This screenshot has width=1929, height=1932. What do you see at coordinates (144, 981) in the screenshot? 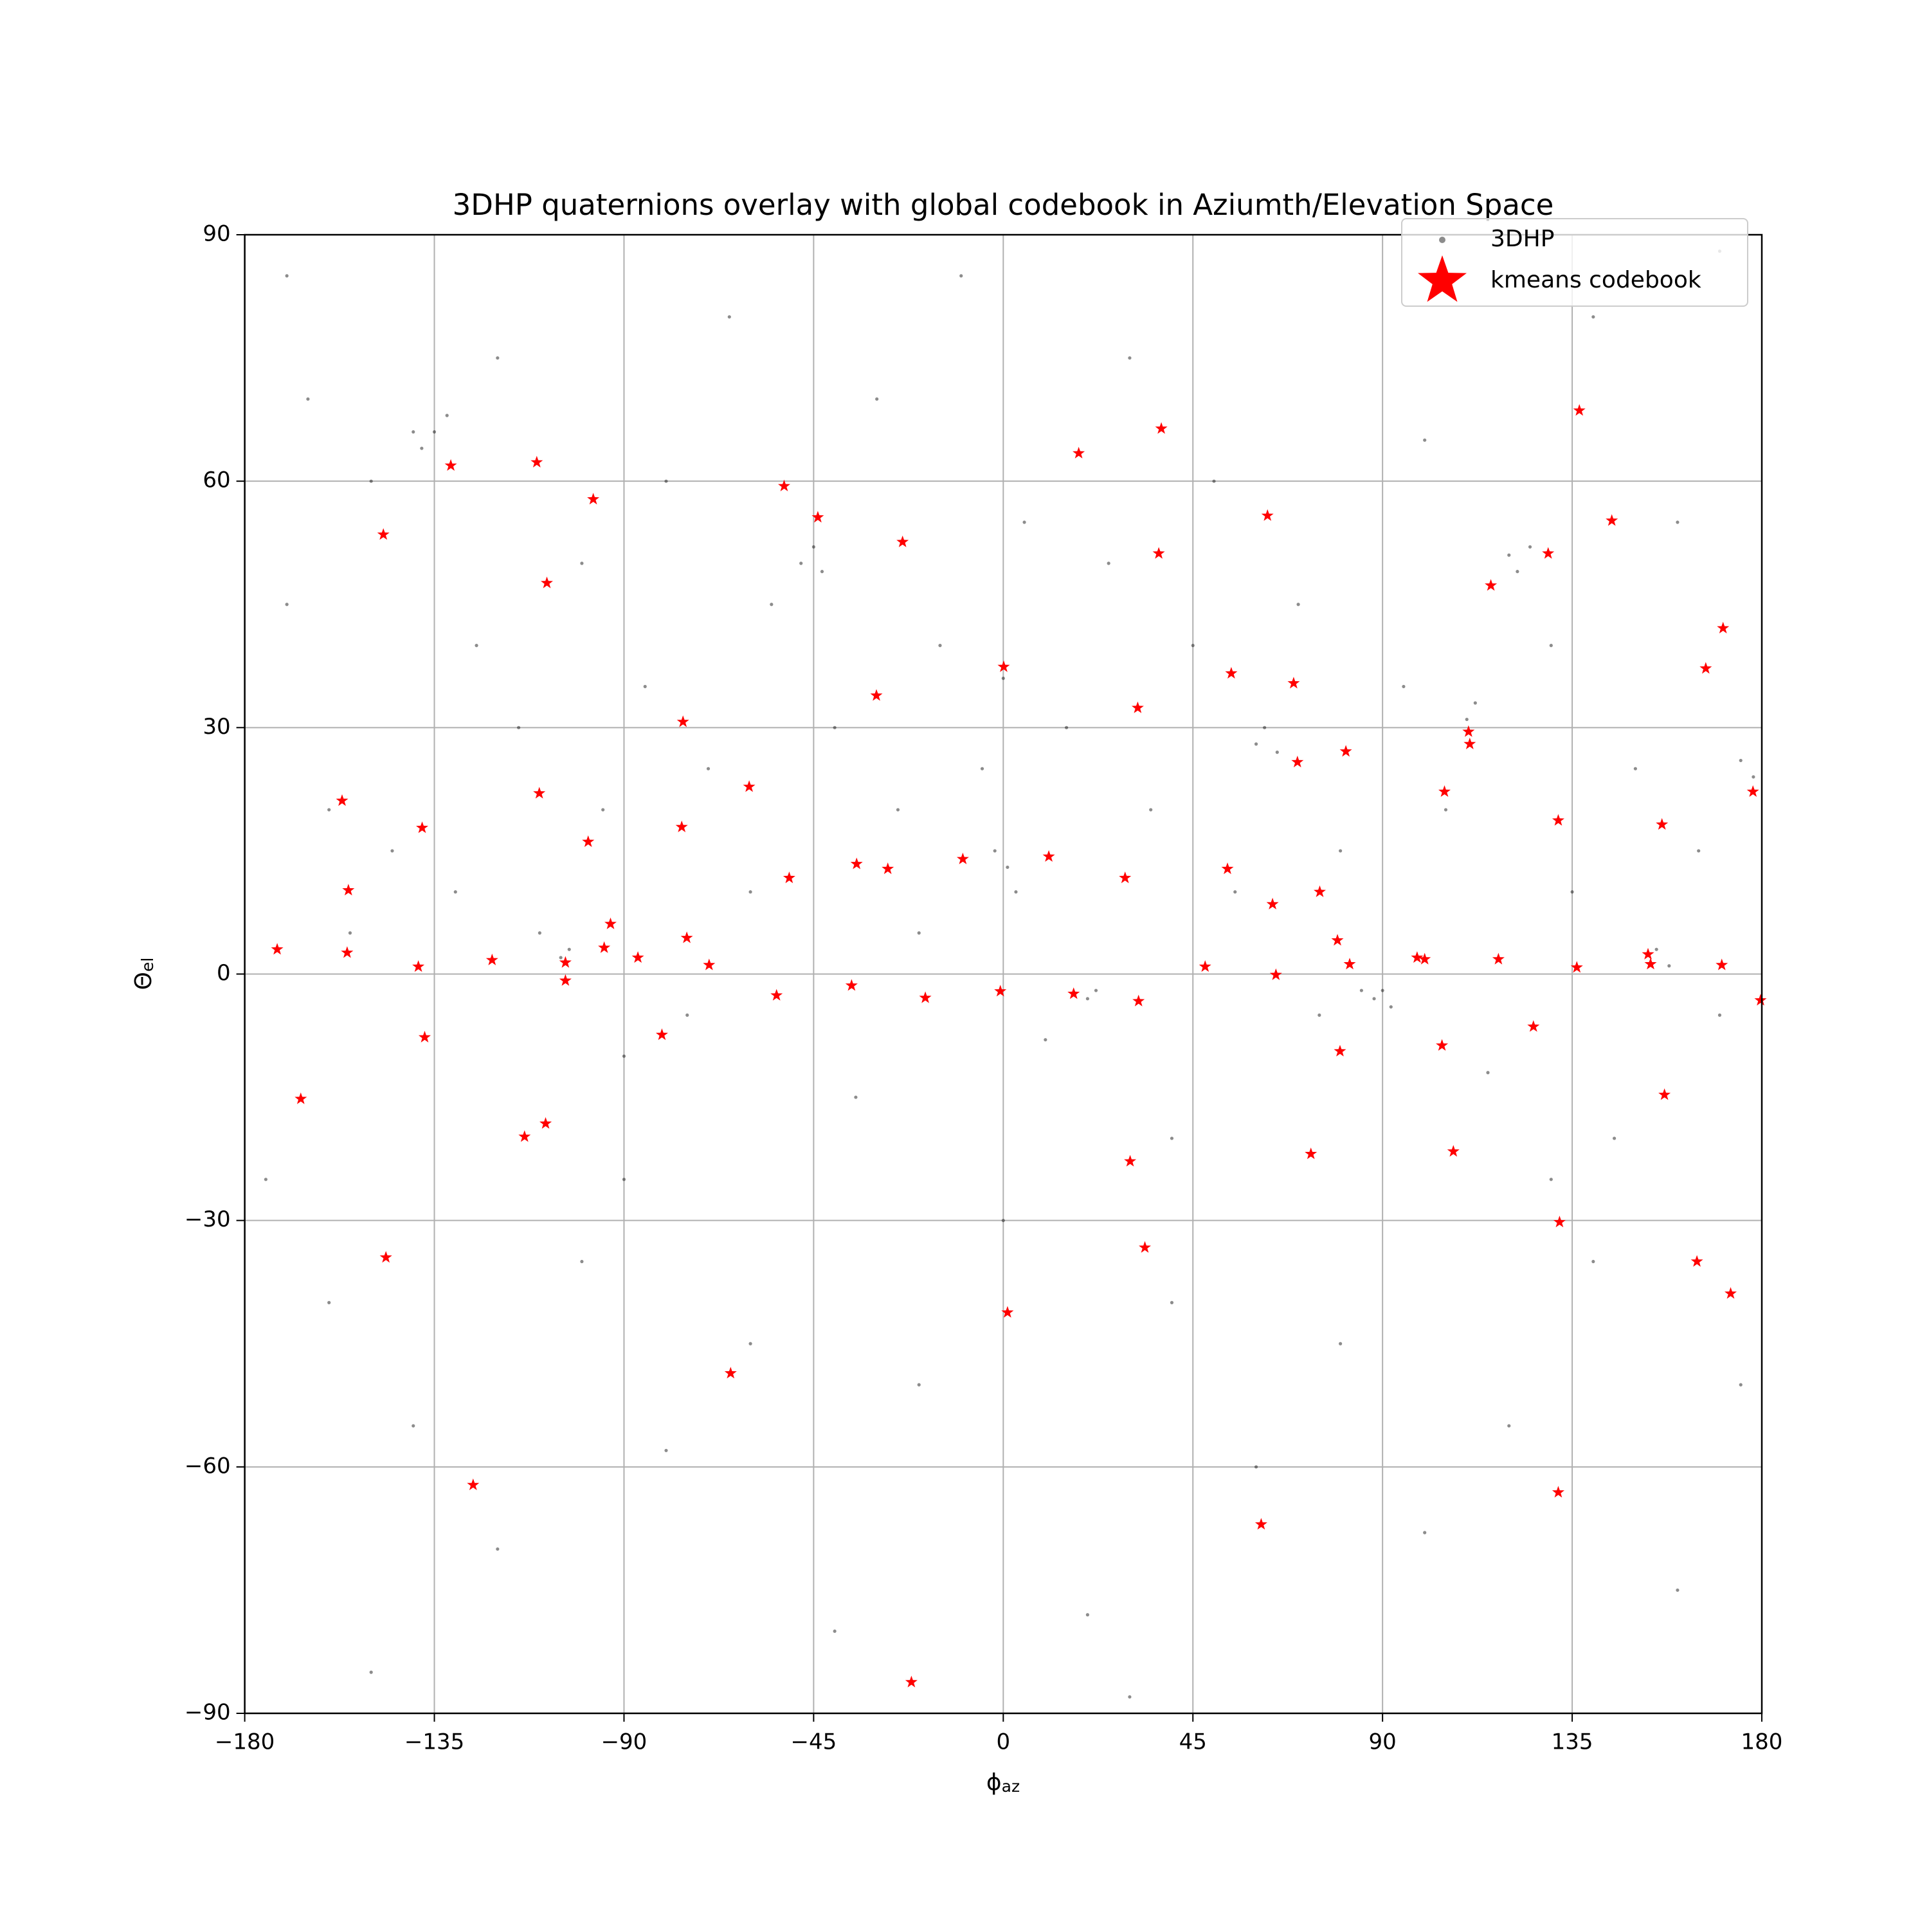
I see `y-axis-symbol: Θ` at bounding box center [144, 981].